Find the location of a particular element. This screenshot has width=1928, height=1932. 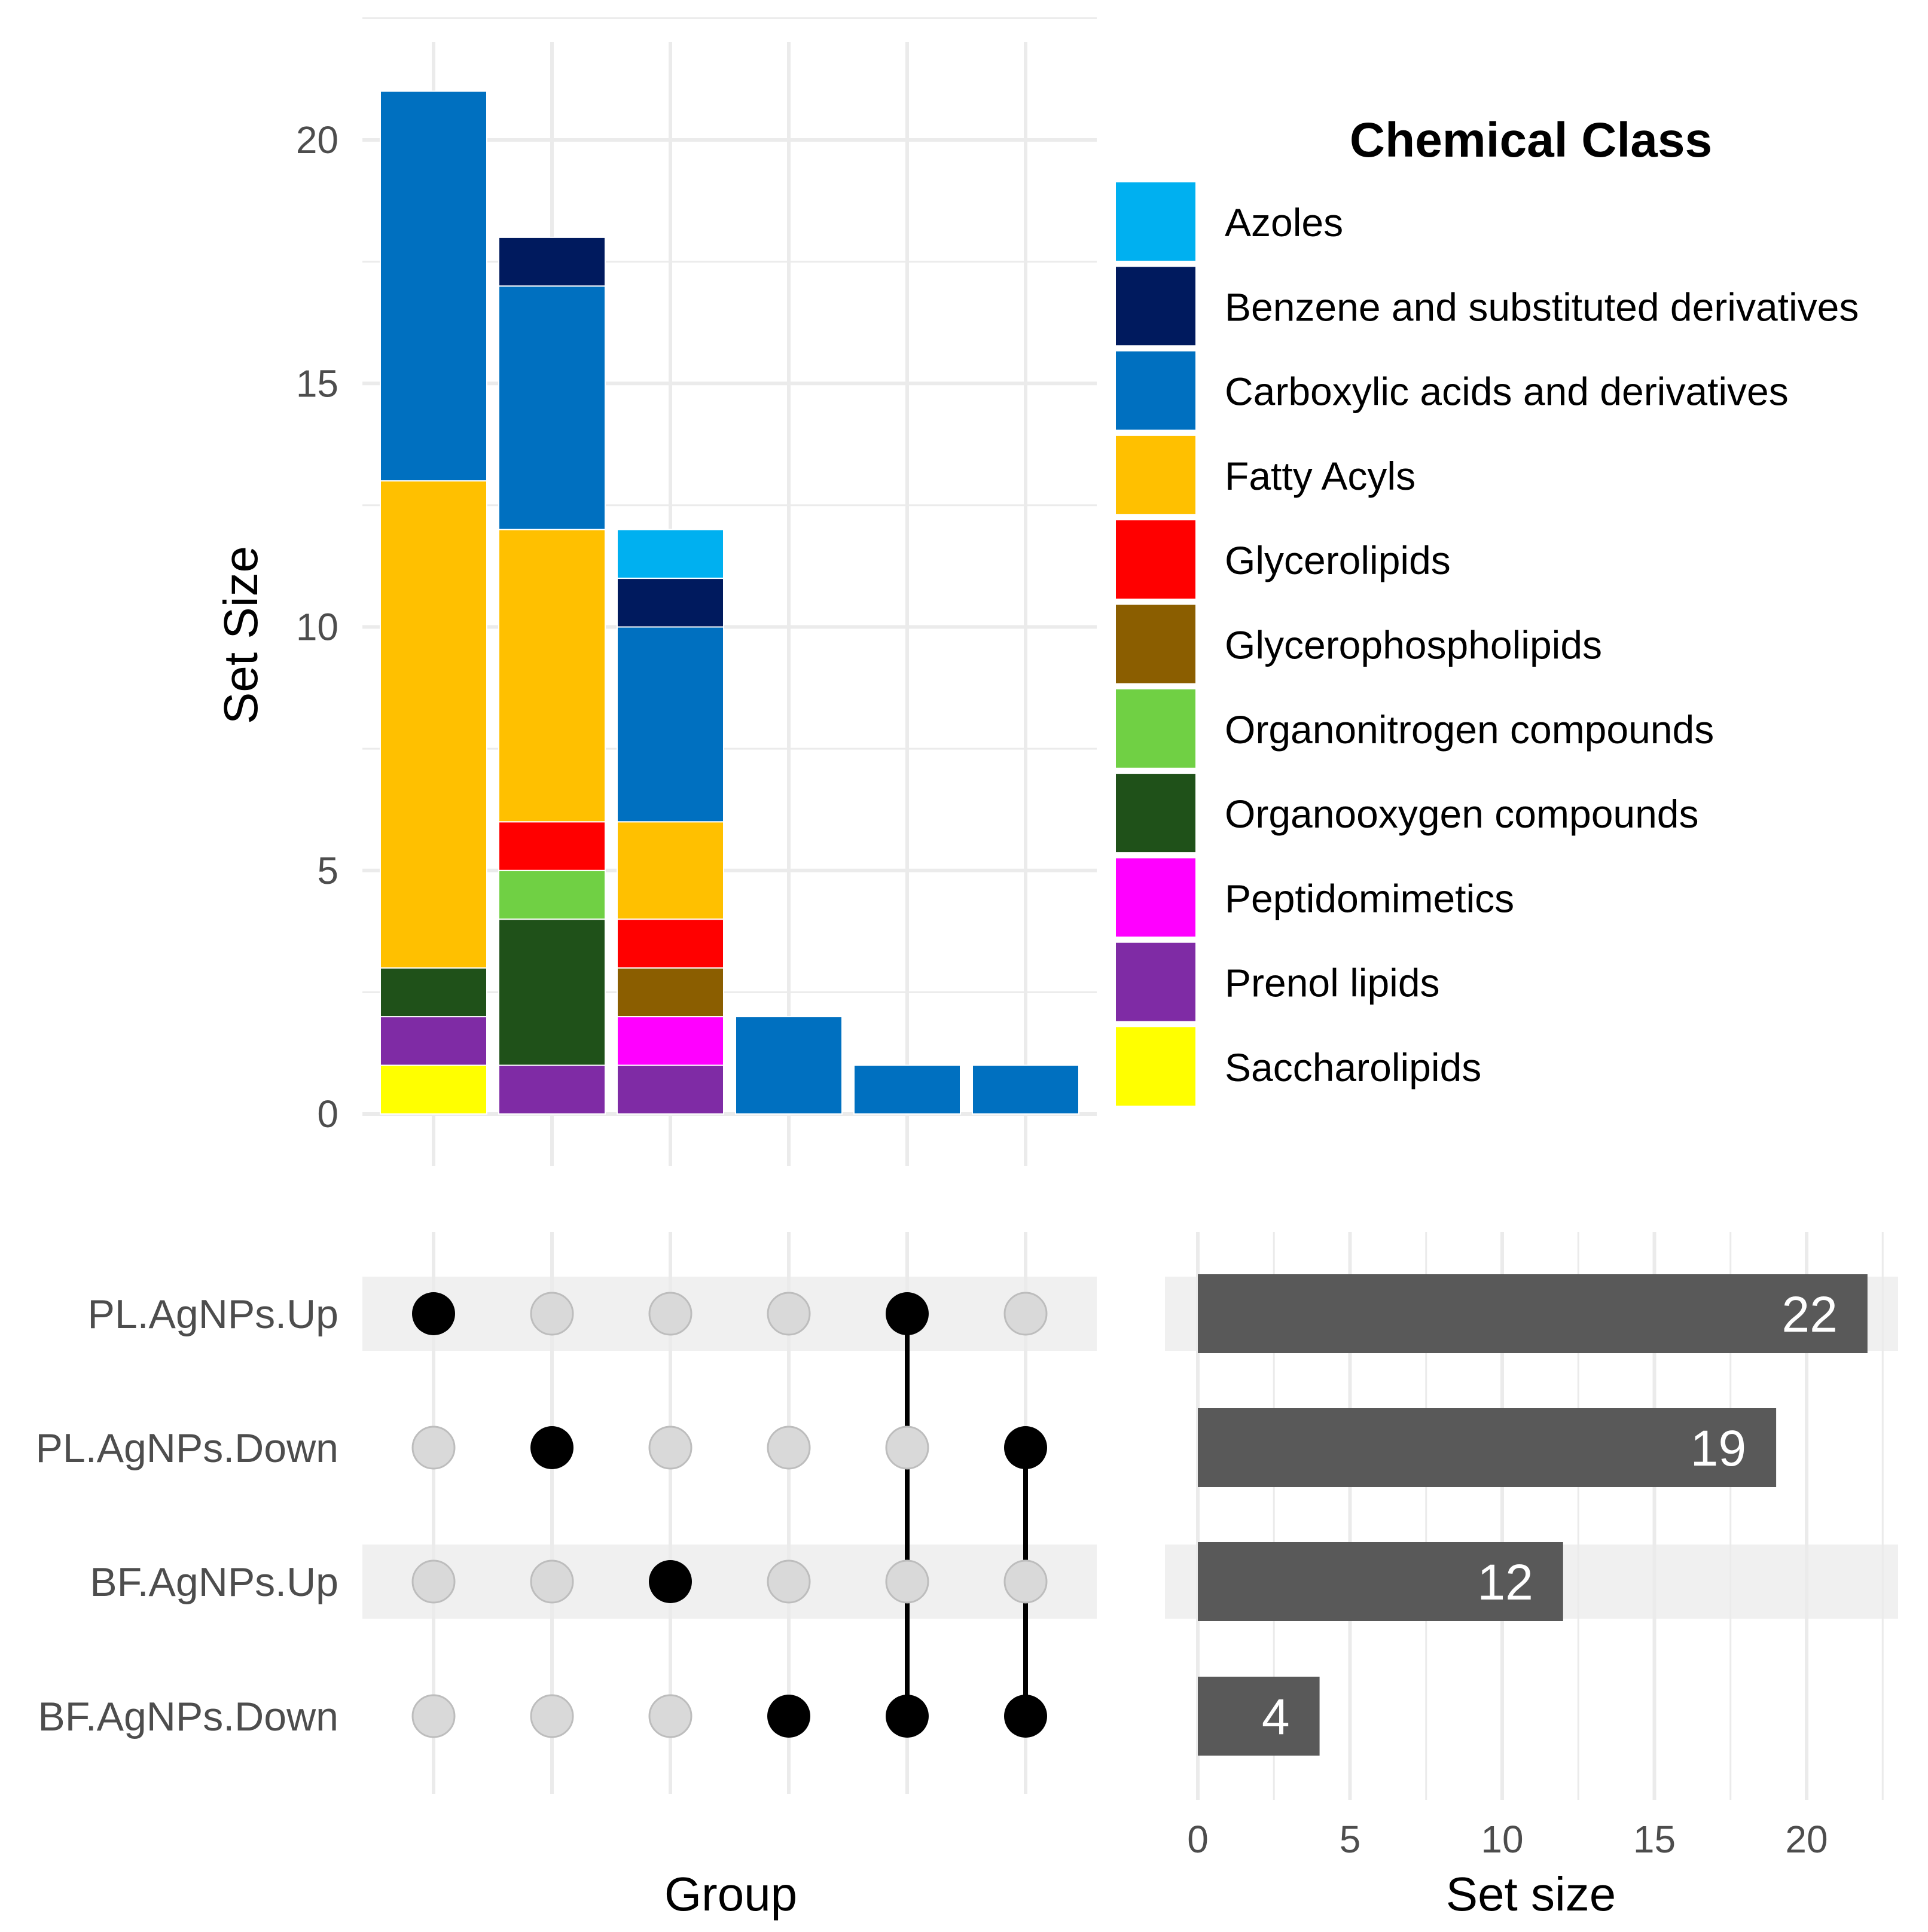

y-tick-label: 15 is located at coordinates (317, 383).